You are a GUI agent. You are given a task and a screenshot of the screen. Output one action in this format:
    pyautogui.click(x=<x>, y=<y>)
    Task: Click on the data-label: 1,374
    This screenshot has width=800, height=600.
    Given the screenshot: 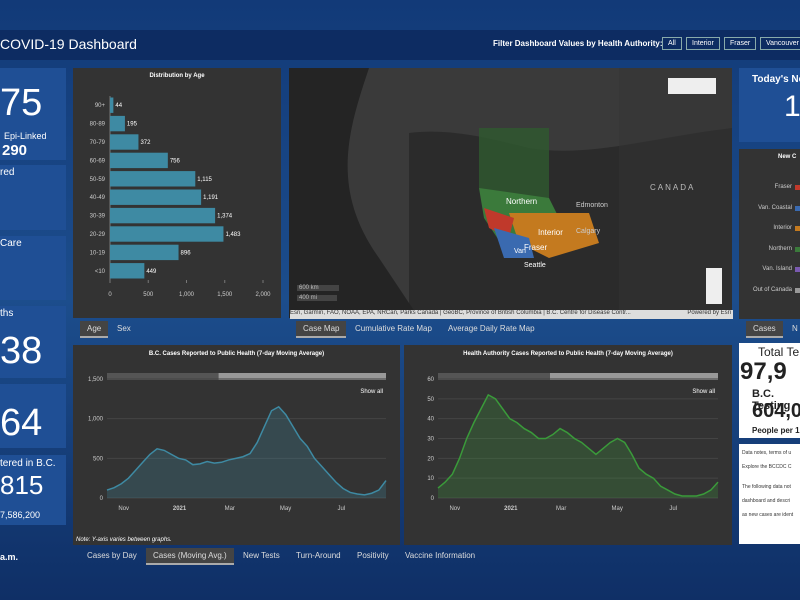 What is the action you would take?
    pyautogui.click(x=225, y=217)
    